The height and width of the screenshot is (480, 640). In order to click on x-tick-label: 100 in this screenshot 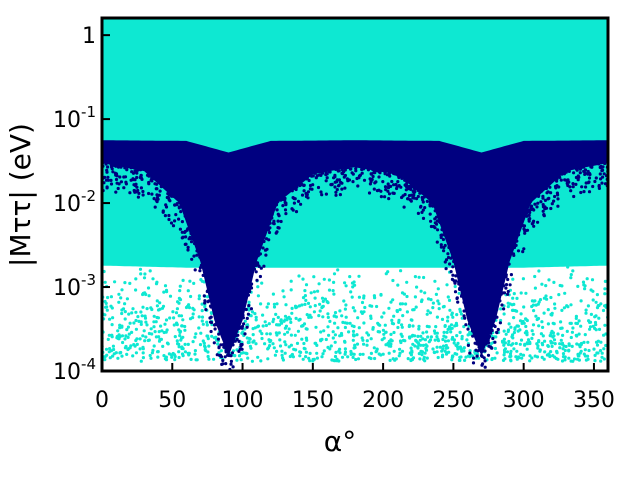, I will do `click(243, 400)`.